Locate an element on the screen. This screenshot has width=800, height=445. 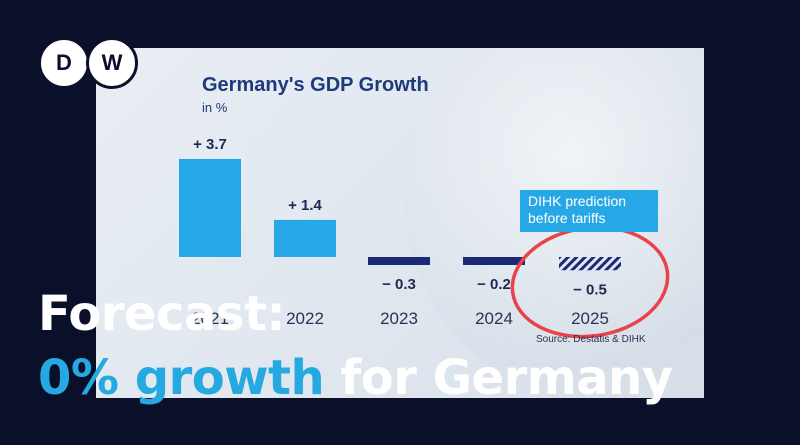
chart-subtitle: in % is located at coordinates (215, 107).